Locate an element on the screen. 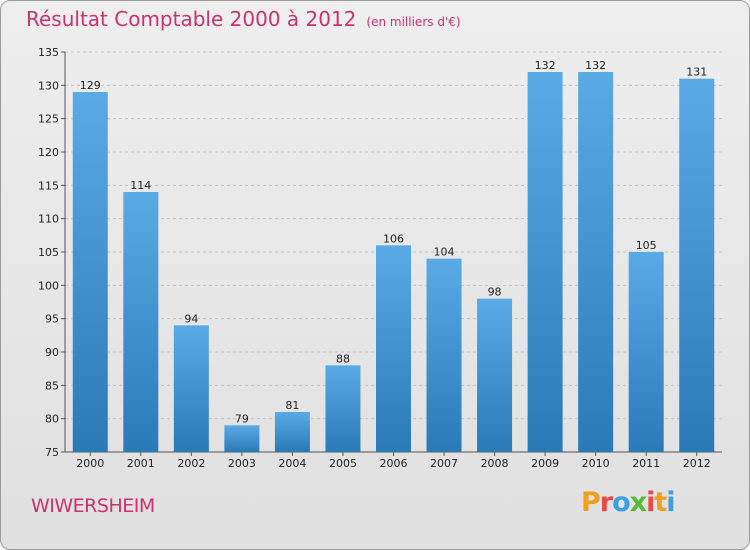 The height and width of the screenshot is (550, 750). y-tick-label: 125 is located at coordinates (48, 119).